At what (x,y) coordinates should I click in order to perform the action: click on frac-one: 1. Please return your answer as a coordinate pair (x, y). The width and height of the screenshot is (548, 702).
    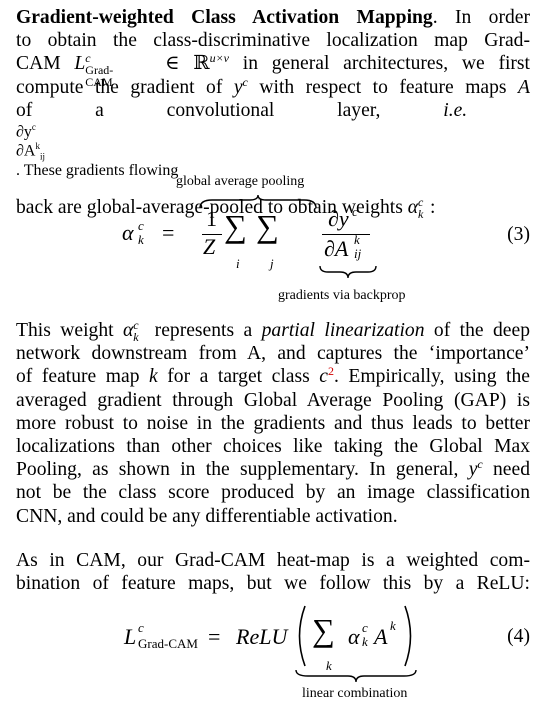
    Looking at the image, I should click on (211, 218).